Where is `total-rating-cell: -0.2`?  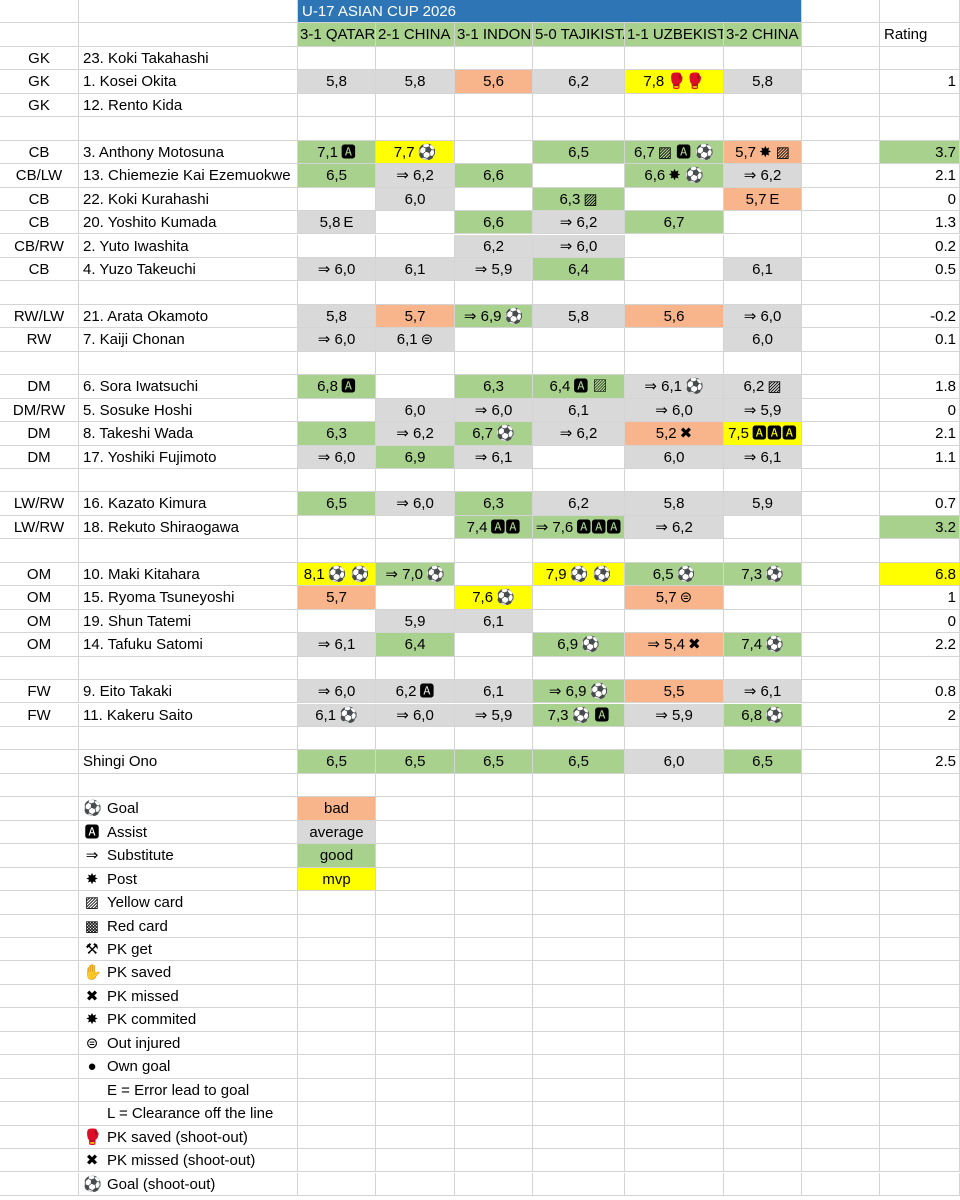
total-rating-cell: -0.2 is located at coordinates (920, 316).